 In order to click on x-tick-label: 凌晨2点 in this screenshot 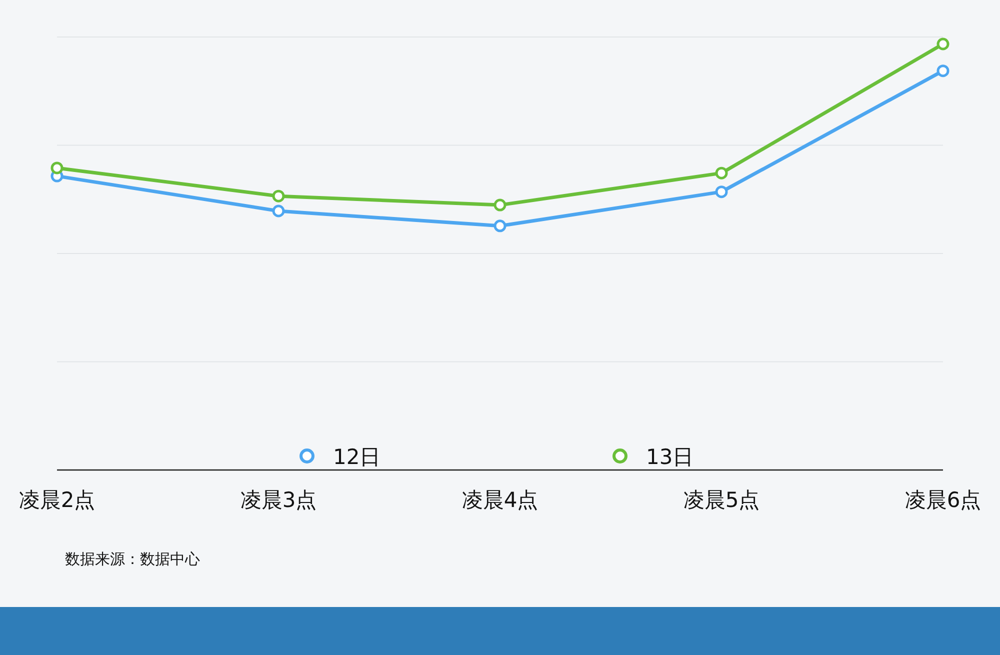, I will do `click(57, 500)`.